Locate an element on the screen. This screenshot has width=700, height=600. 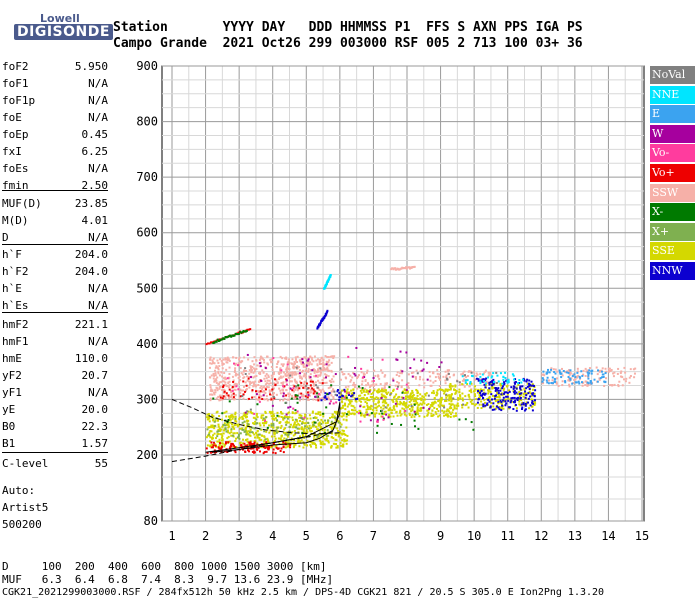
param-value: N/A is located at coordinates (98, 117).